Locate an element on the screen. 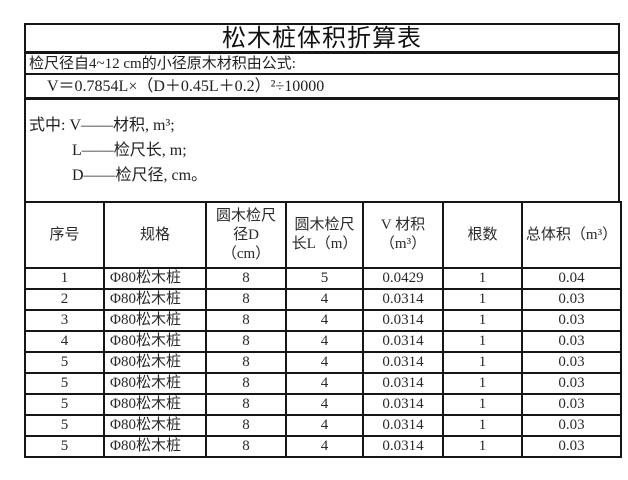  header-total-volume: 总体积（m³） is located at coordinates (571, 235).